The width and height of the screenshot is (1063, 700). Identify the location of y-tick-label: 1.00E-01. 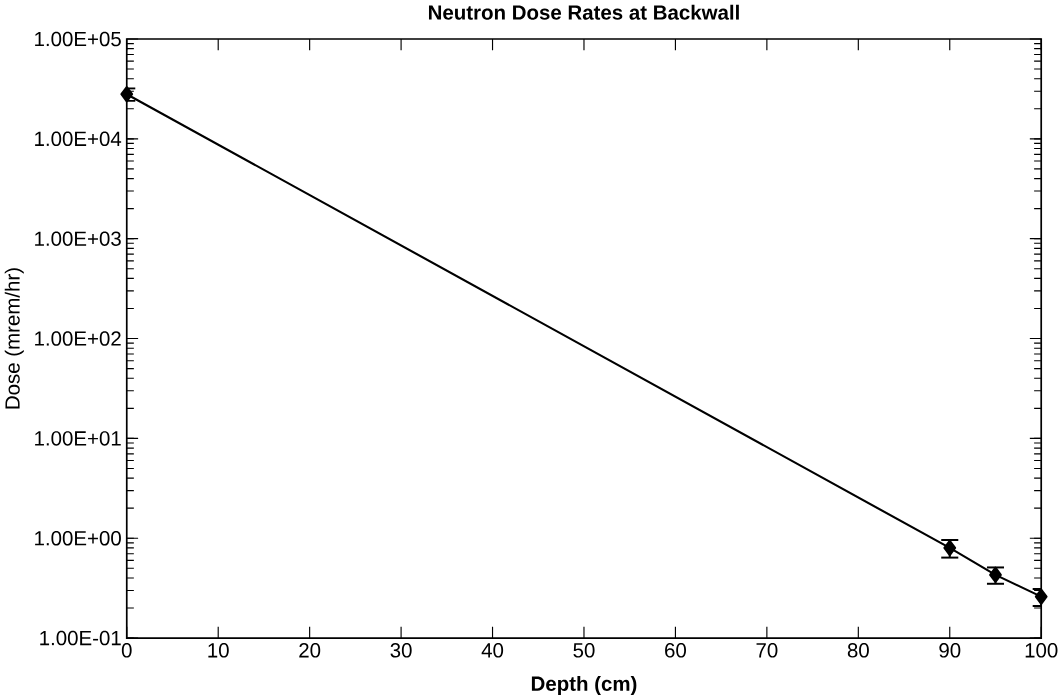
(80, 638).